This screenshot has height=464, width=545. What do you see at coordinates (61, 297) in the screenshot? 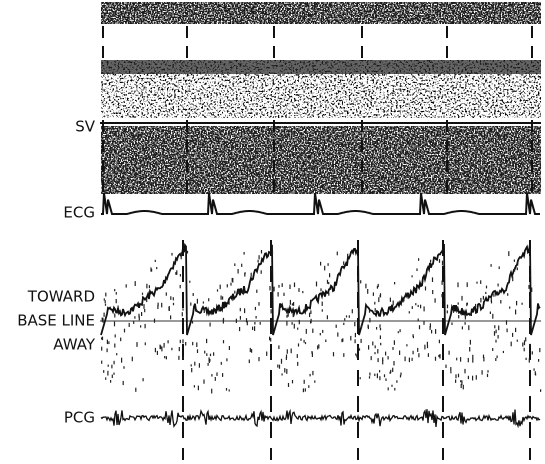
I see `toward-label: TOWARD` at bounding box center [61, 297].